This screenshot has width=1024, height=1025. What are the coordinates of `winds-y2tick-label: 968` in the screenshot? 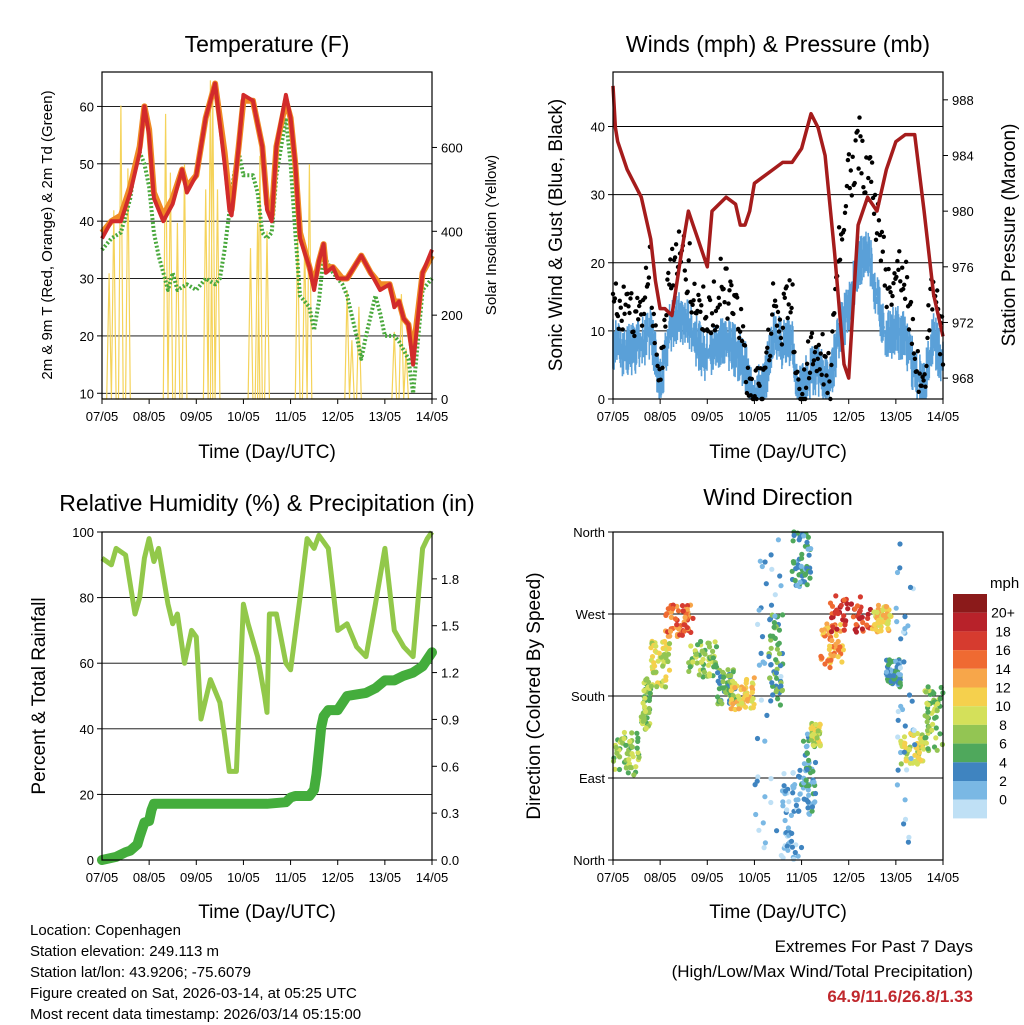 It's located at (963, 378).